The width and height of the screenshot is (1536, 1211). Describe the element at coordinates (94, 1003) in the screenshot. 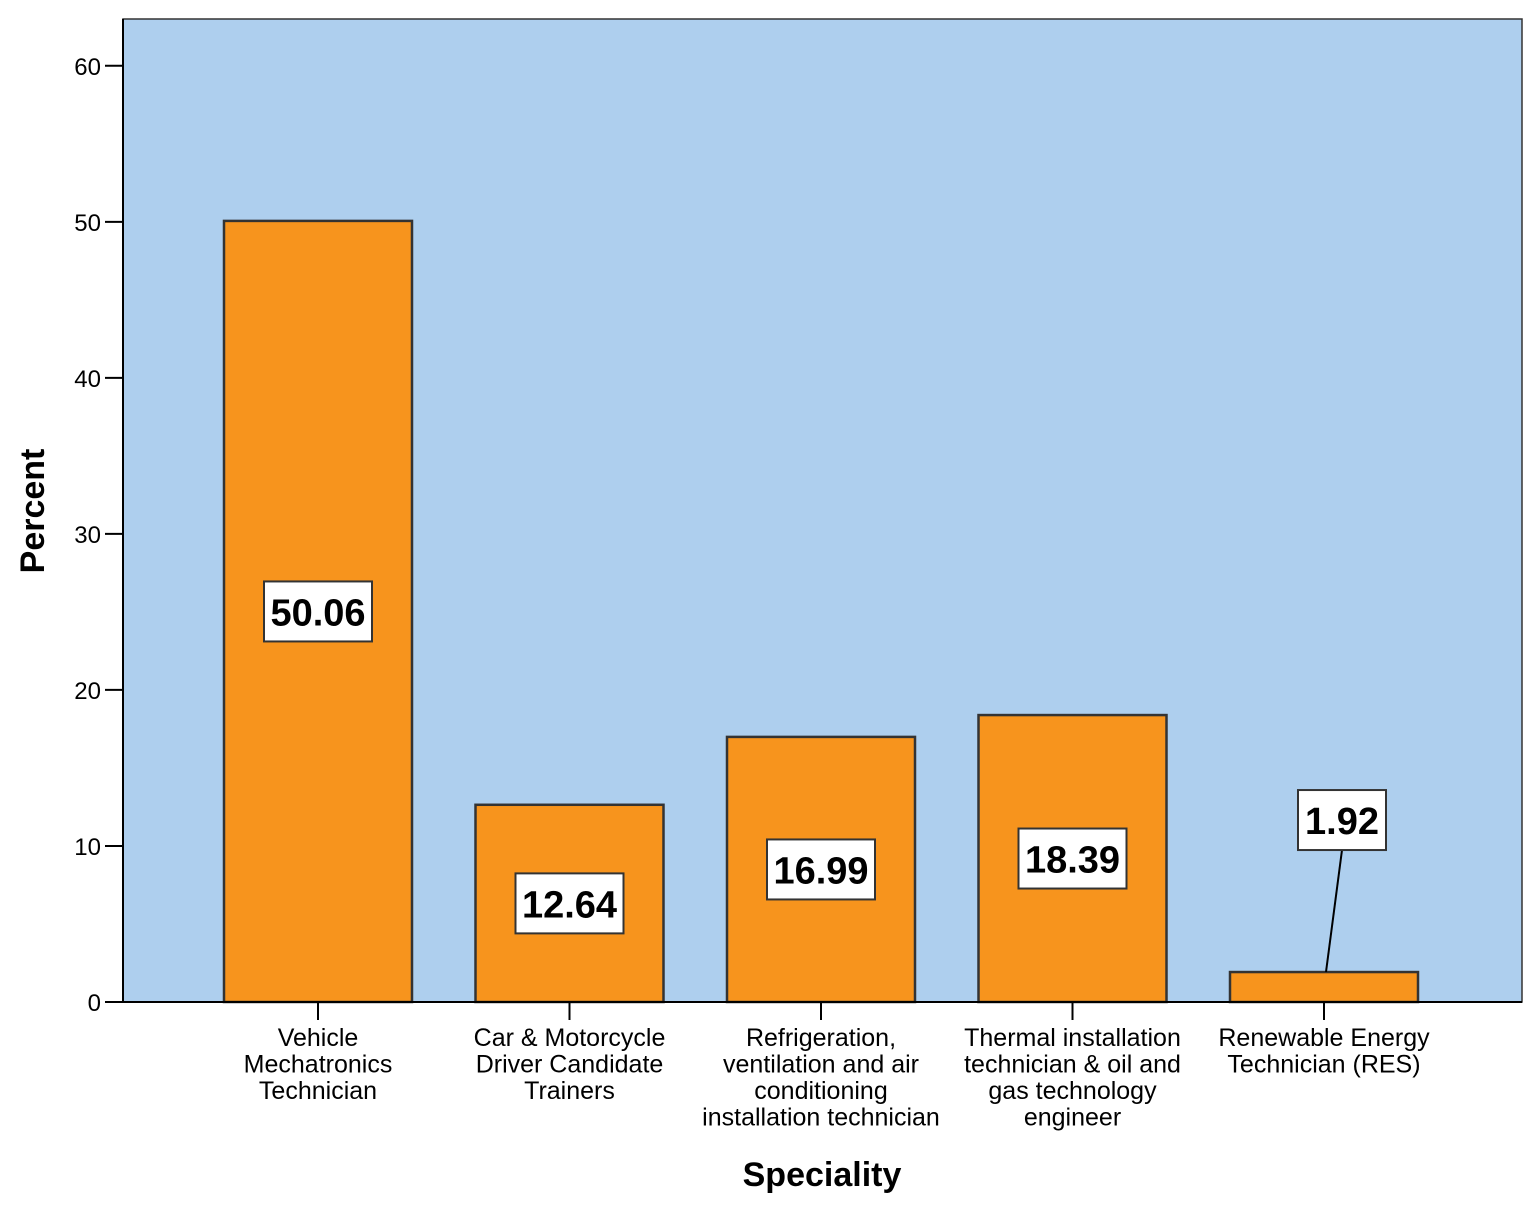

I see `y-tick-label: 0` at that location.